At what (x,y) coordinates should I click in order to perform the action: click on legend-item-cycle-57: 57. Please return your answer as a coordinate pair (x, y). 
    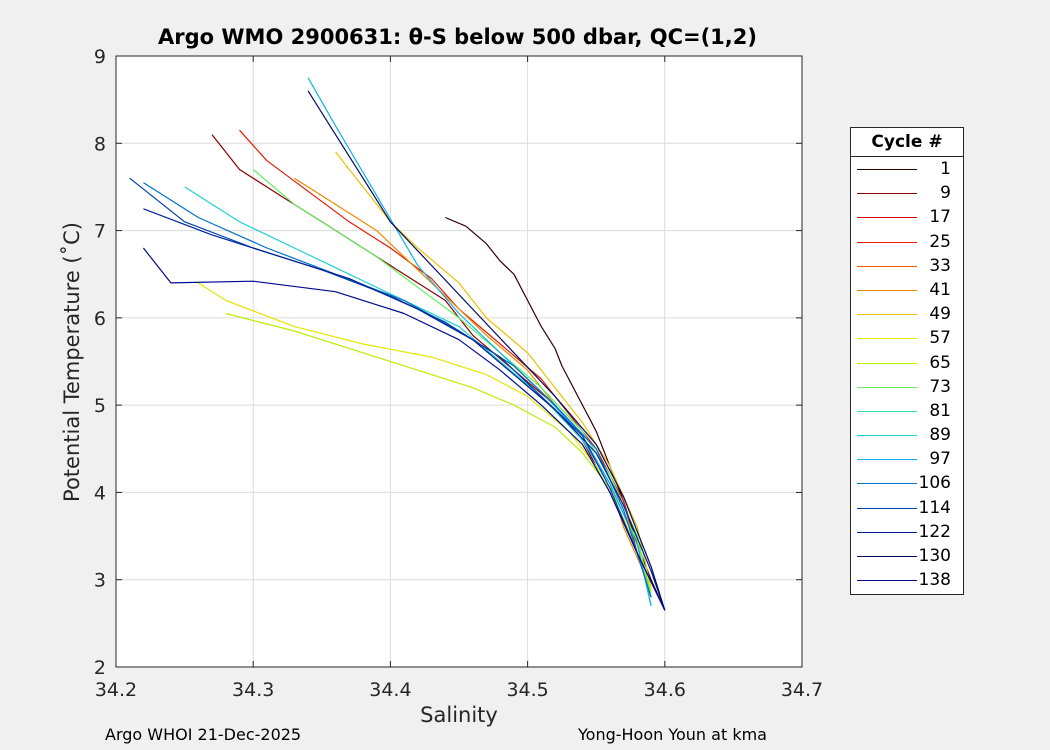
    Looking at the image, I should click on (907, 338).